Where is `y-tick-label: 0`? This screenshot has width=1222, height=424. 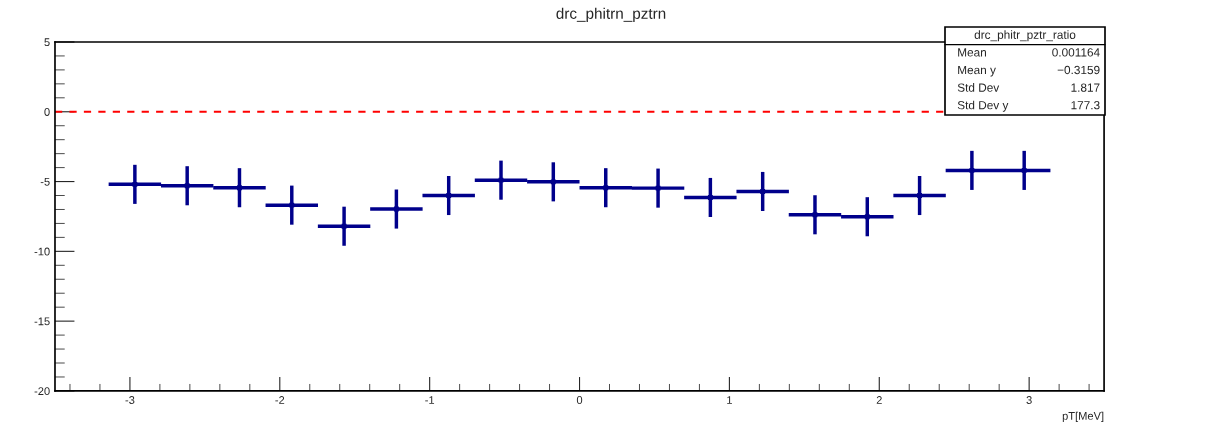
y-tick-label: 0 is located at coordinates (47, 112).